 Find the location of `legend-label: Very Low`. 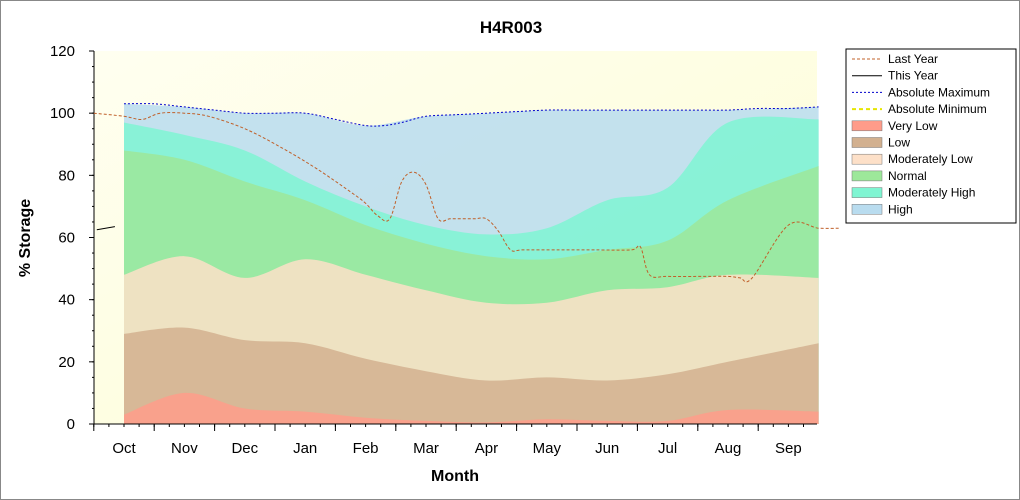

legend-label: Very Low is located at coordinates (913, 126).